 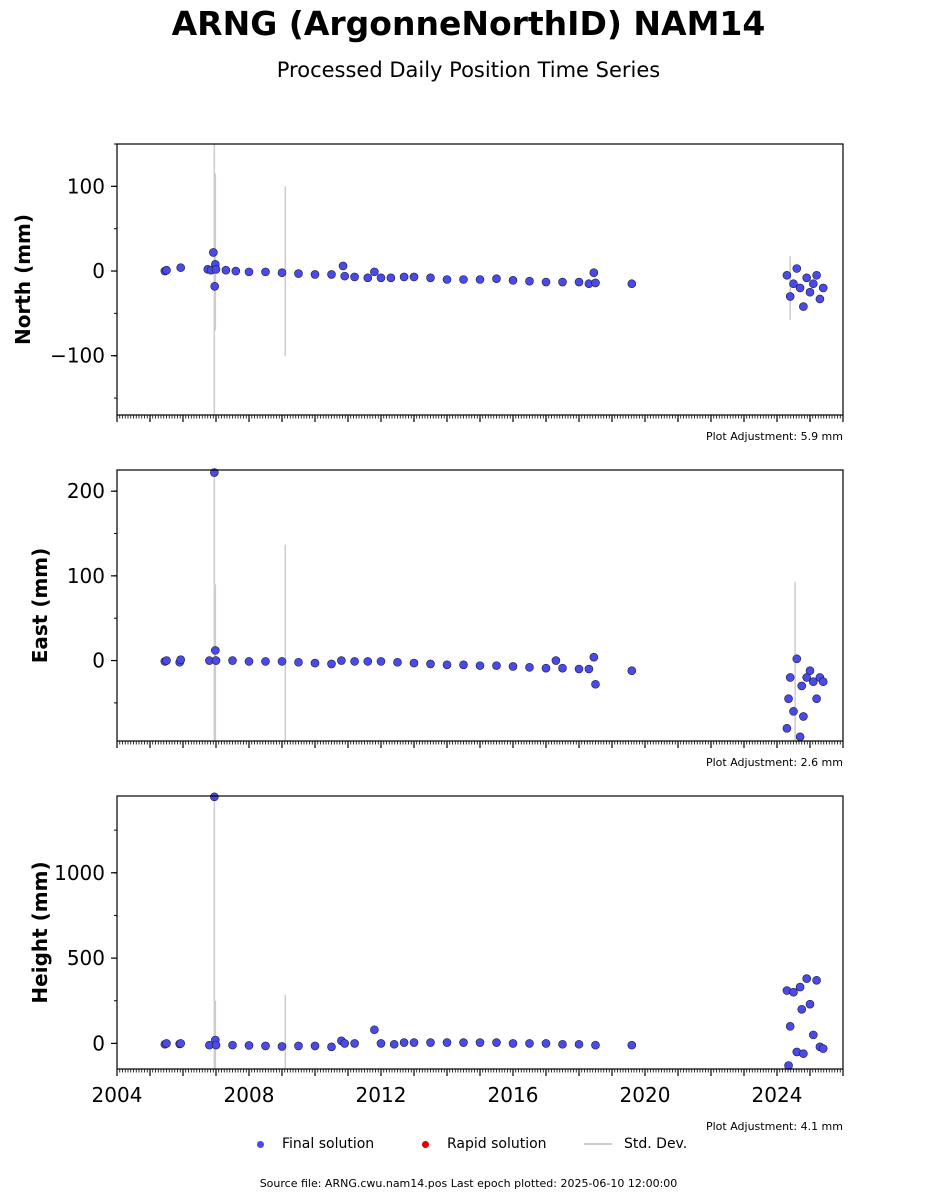 I want to click on y-tick-label: 1000, so click(x=79, y=873).